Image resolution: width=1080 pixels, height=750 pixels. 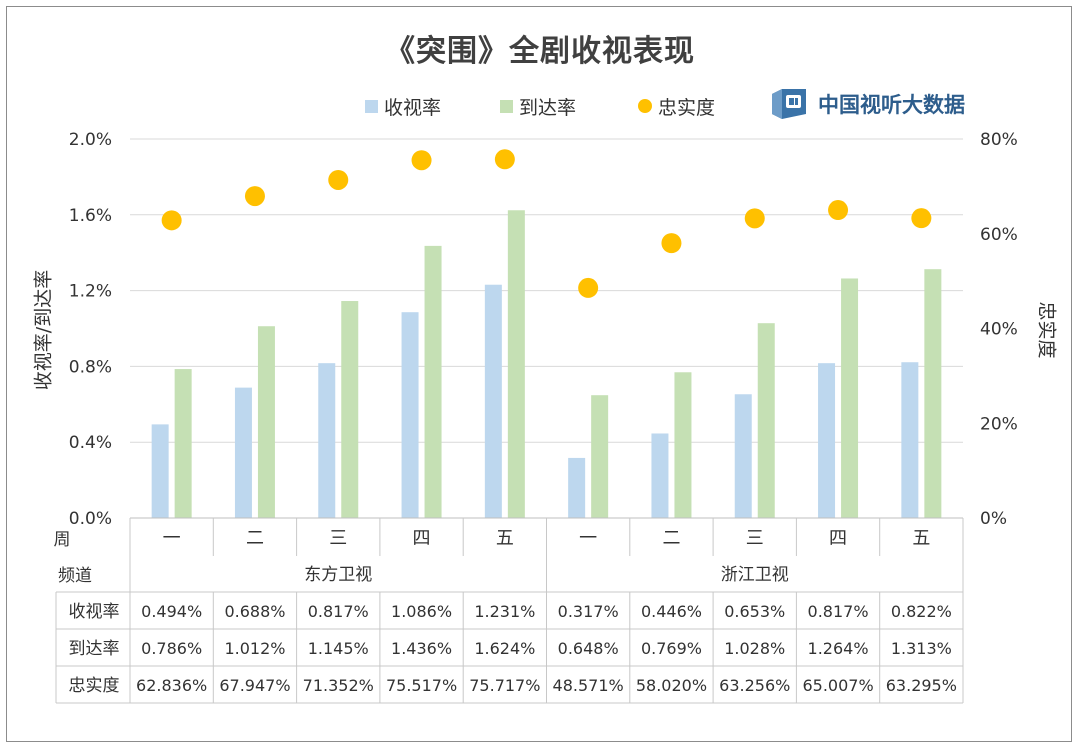 I want to click on legend-item-reach: 到达率, so click(x=538, y=106).